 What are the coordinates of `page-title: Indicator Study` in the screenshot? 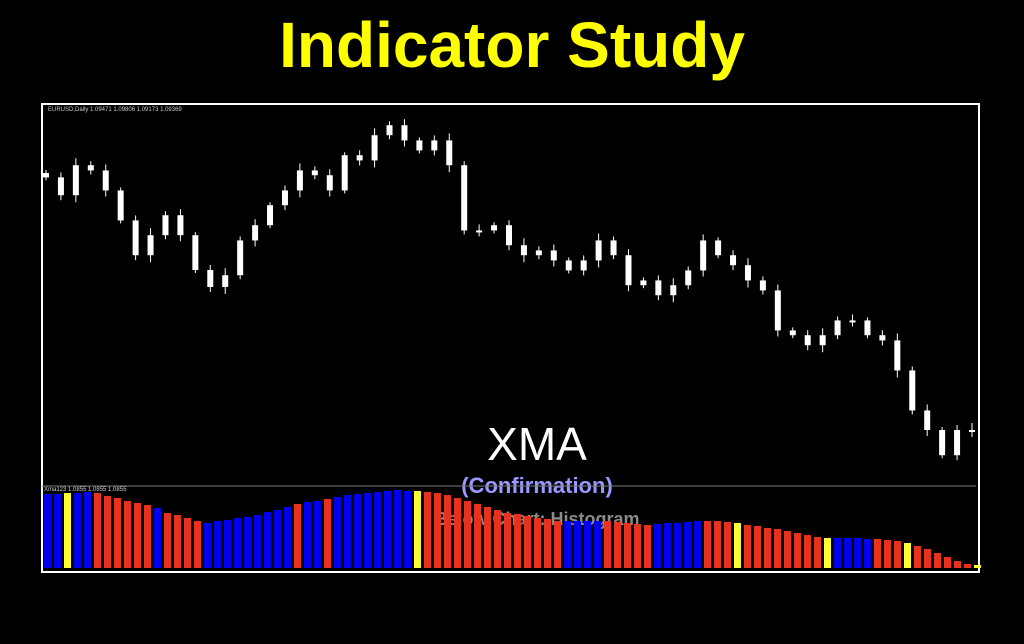 It's located at (512, 45).